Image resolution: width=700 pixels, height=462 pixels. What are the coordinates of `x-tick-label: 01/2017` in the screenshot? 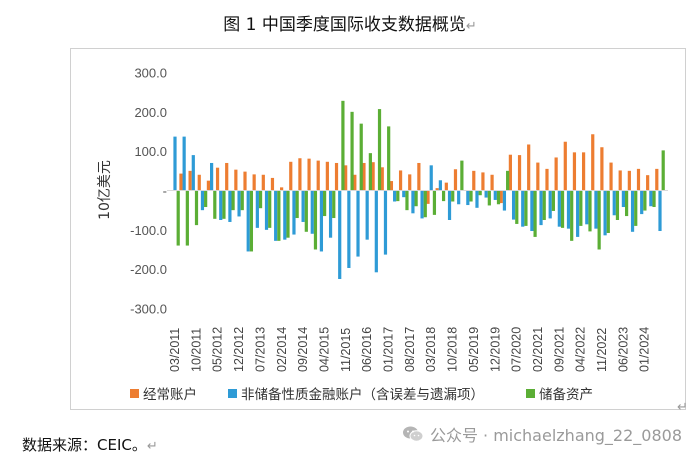 It's located at (389, 349).